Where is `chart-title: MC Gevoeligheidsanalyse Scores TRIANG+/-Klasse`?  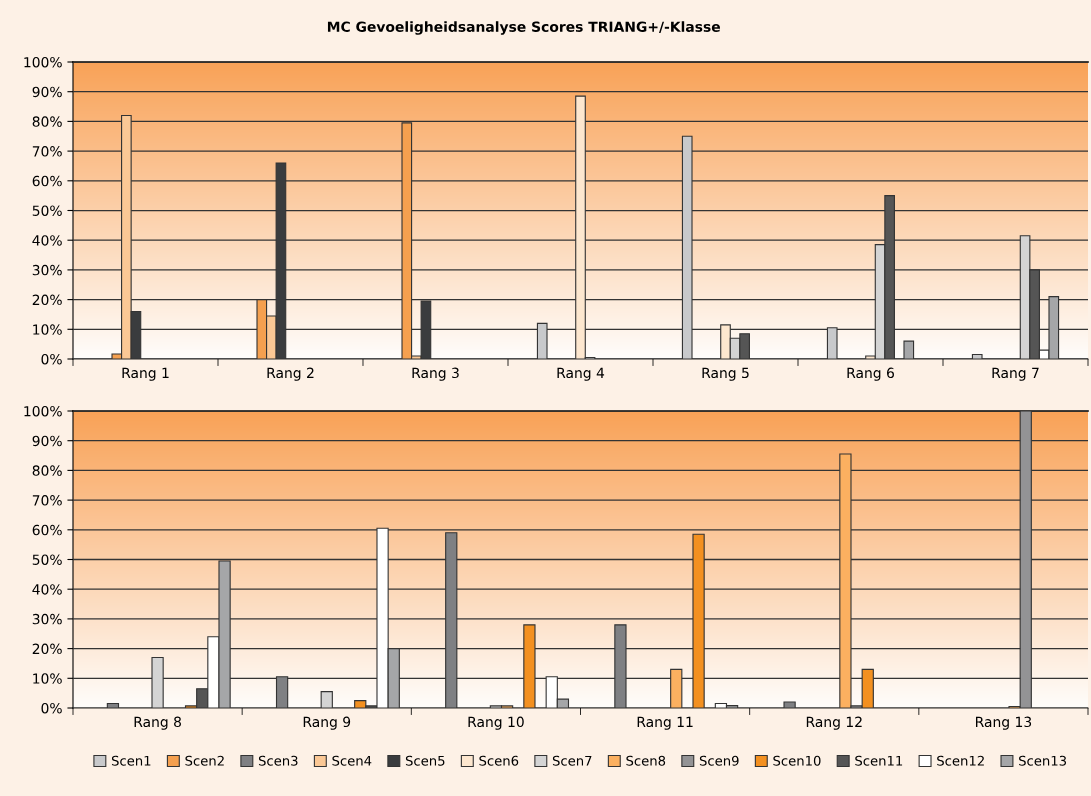
chart-title: MC Gevoeligheidsanalyse Scores TRIANG+/-Klasse is located at coordinates (523, 28).